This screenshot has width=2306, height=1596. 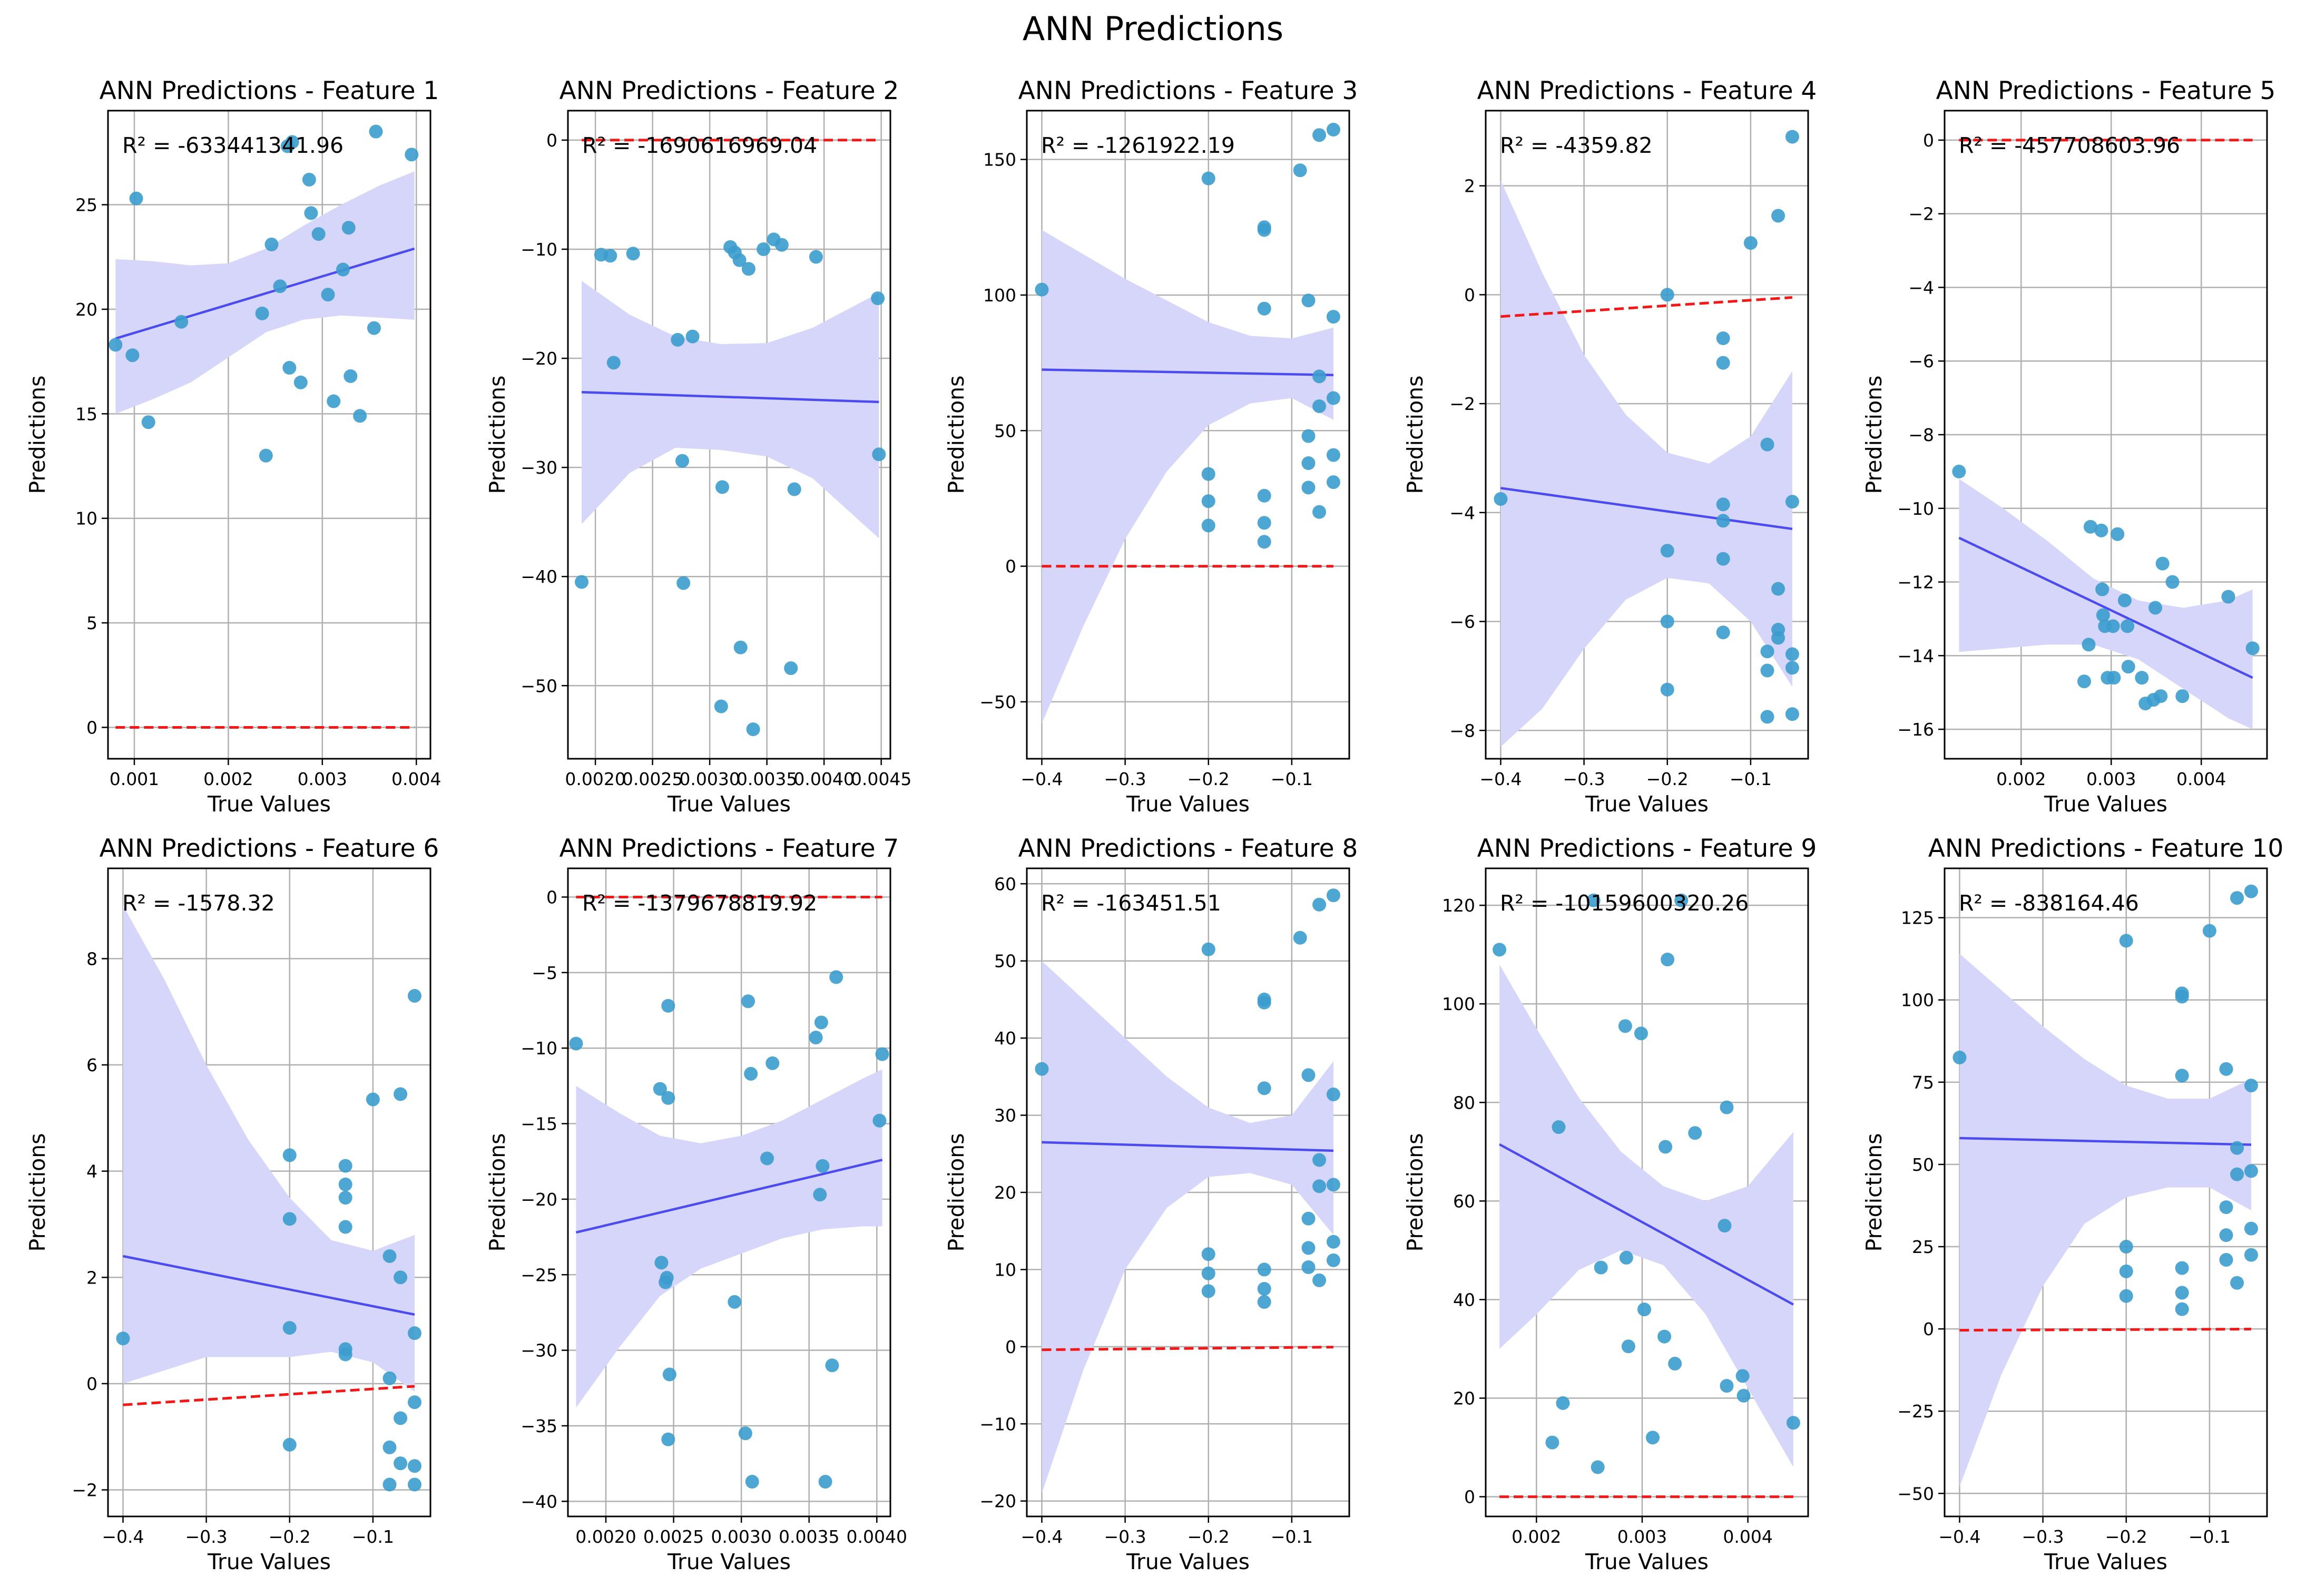 What do you see at coordinates (92, 1277) in the screenshot?
I see `y-tick-label: 2` at bounding box center [92, 1277].